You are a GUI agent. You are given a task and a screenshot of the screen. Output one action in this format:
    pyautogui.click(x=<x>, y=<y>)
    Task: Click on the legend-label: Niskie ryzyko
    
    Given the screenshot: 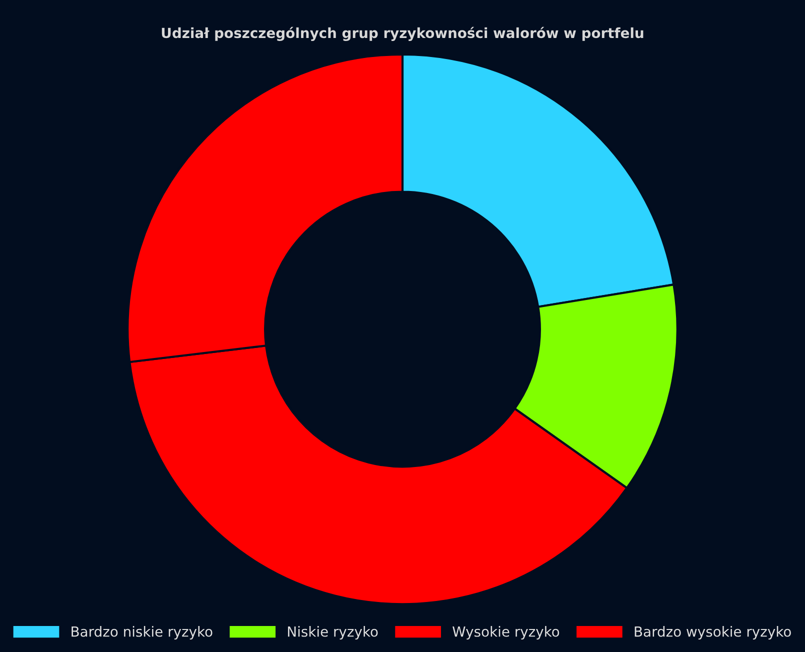 What is the action you would take?
    pyautogui.click(x=333, y=633)
    